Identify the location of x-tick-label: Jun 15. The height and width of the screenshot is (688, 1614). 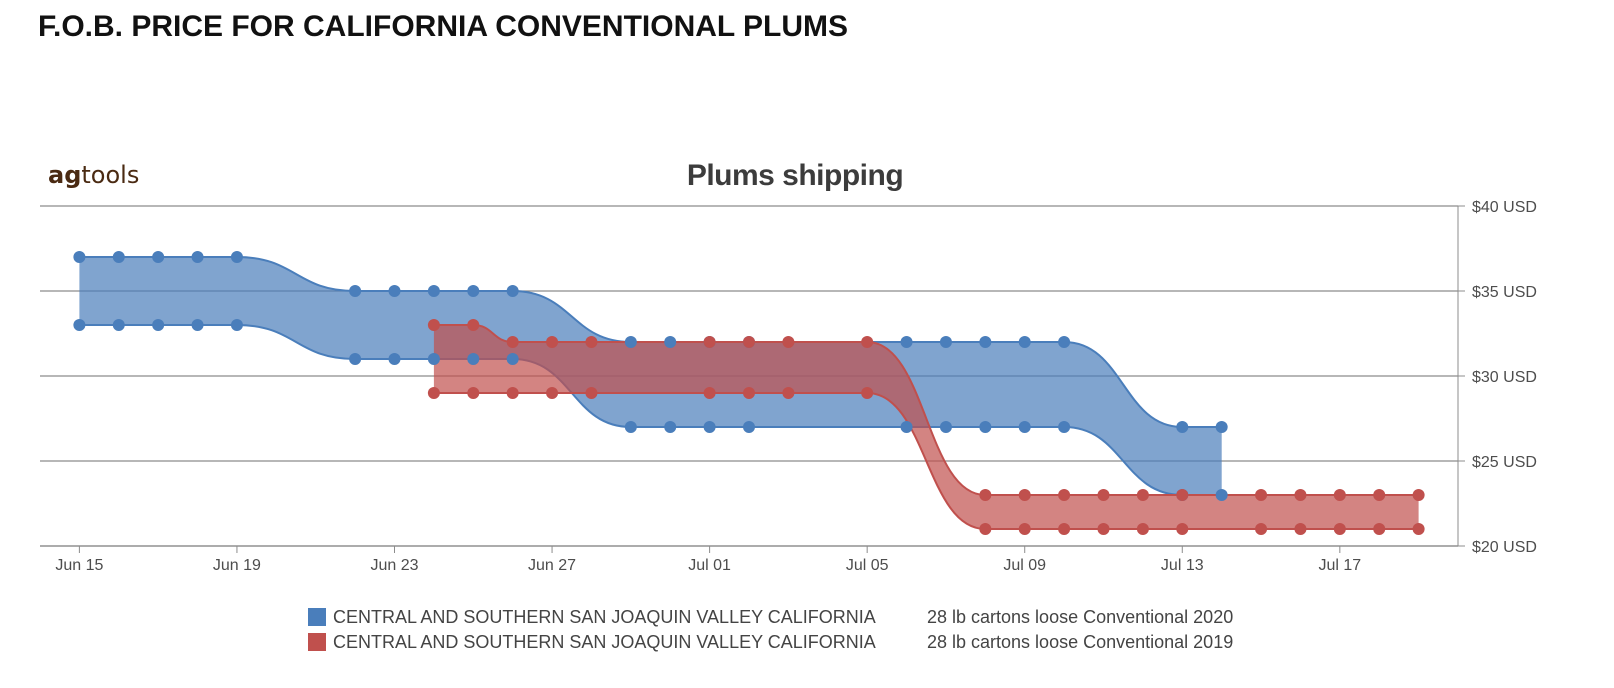
(79, 565).